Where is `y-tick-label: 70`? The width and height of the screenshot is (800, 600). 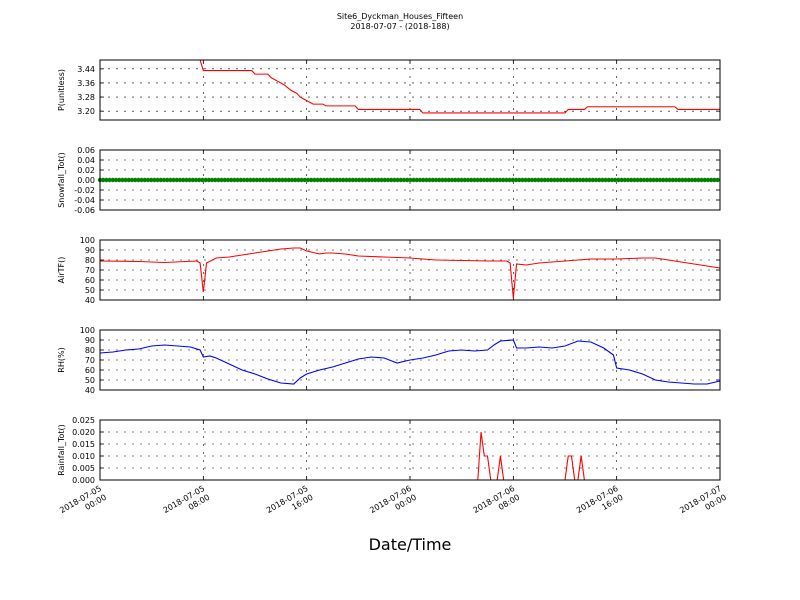 y-tick-label: 70 is located at coordinates (90, 270).